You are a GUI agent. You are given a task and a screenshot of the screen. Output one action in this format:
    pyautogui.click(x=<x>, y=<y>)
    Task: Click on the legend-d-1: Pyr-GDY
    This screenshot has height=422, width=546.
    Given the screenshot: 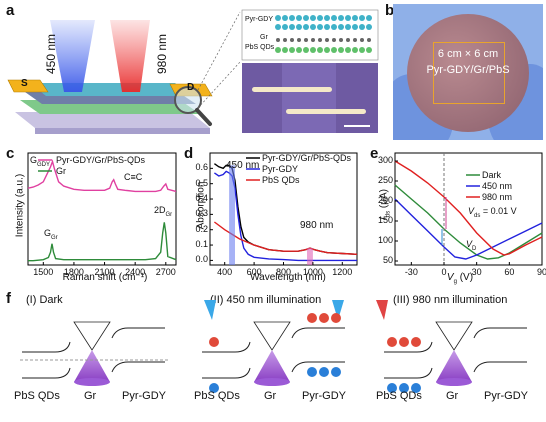 What is the action you would take?
    pyautogui.click(x=280, y=169)
    